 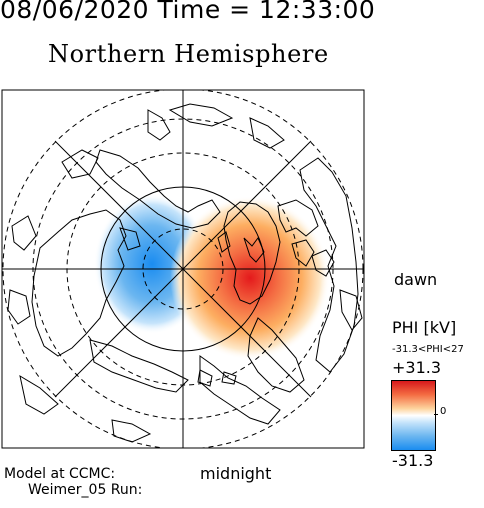 What do you see at coordinates (250, 278) in the screenshot?
I see `positive-potential-cell` at bounding box center [250, 278].